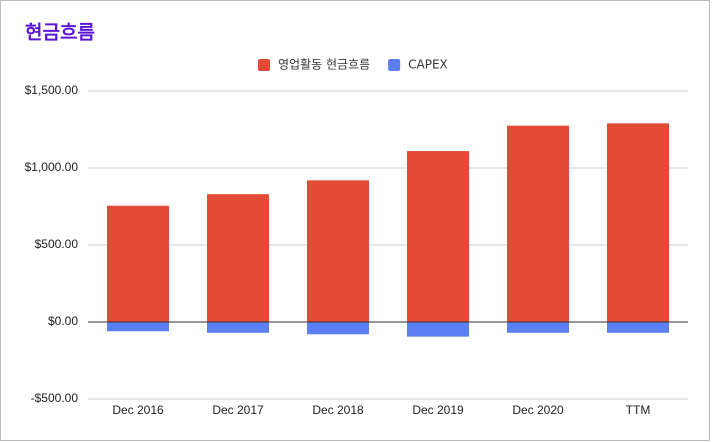 The image size is (712, 443). Describe the element at coordinates (238, 410) in the screenshot. I see `x-tick-label: Dec 2017` at that location.